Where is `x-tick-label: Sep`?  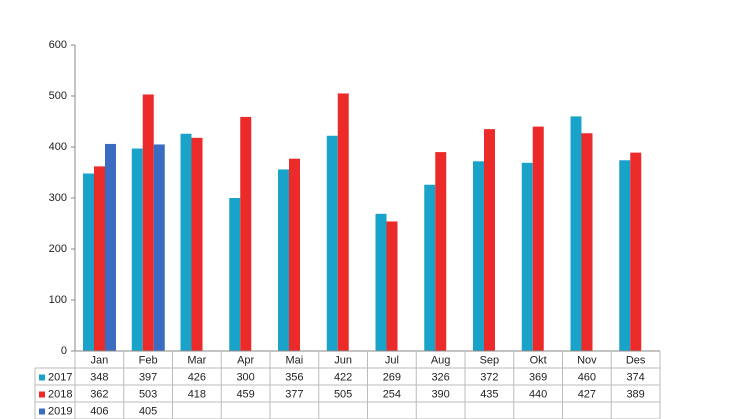
x-tick-label: Sep is located at coordinates (490, 360).